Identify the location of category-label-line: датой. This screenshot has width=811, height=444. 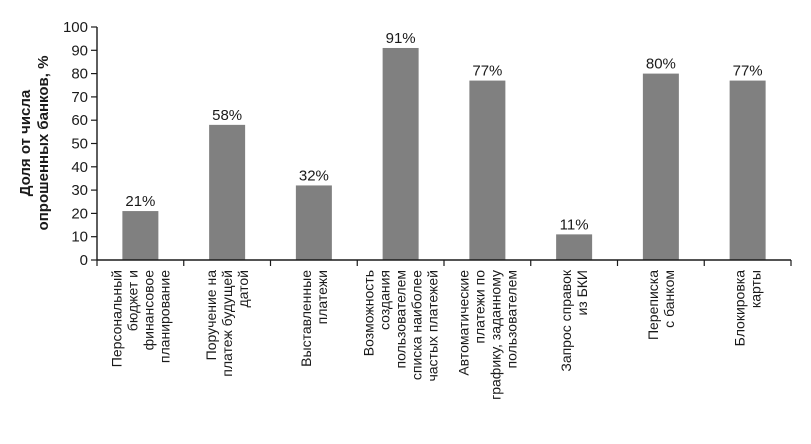
(243, 289).